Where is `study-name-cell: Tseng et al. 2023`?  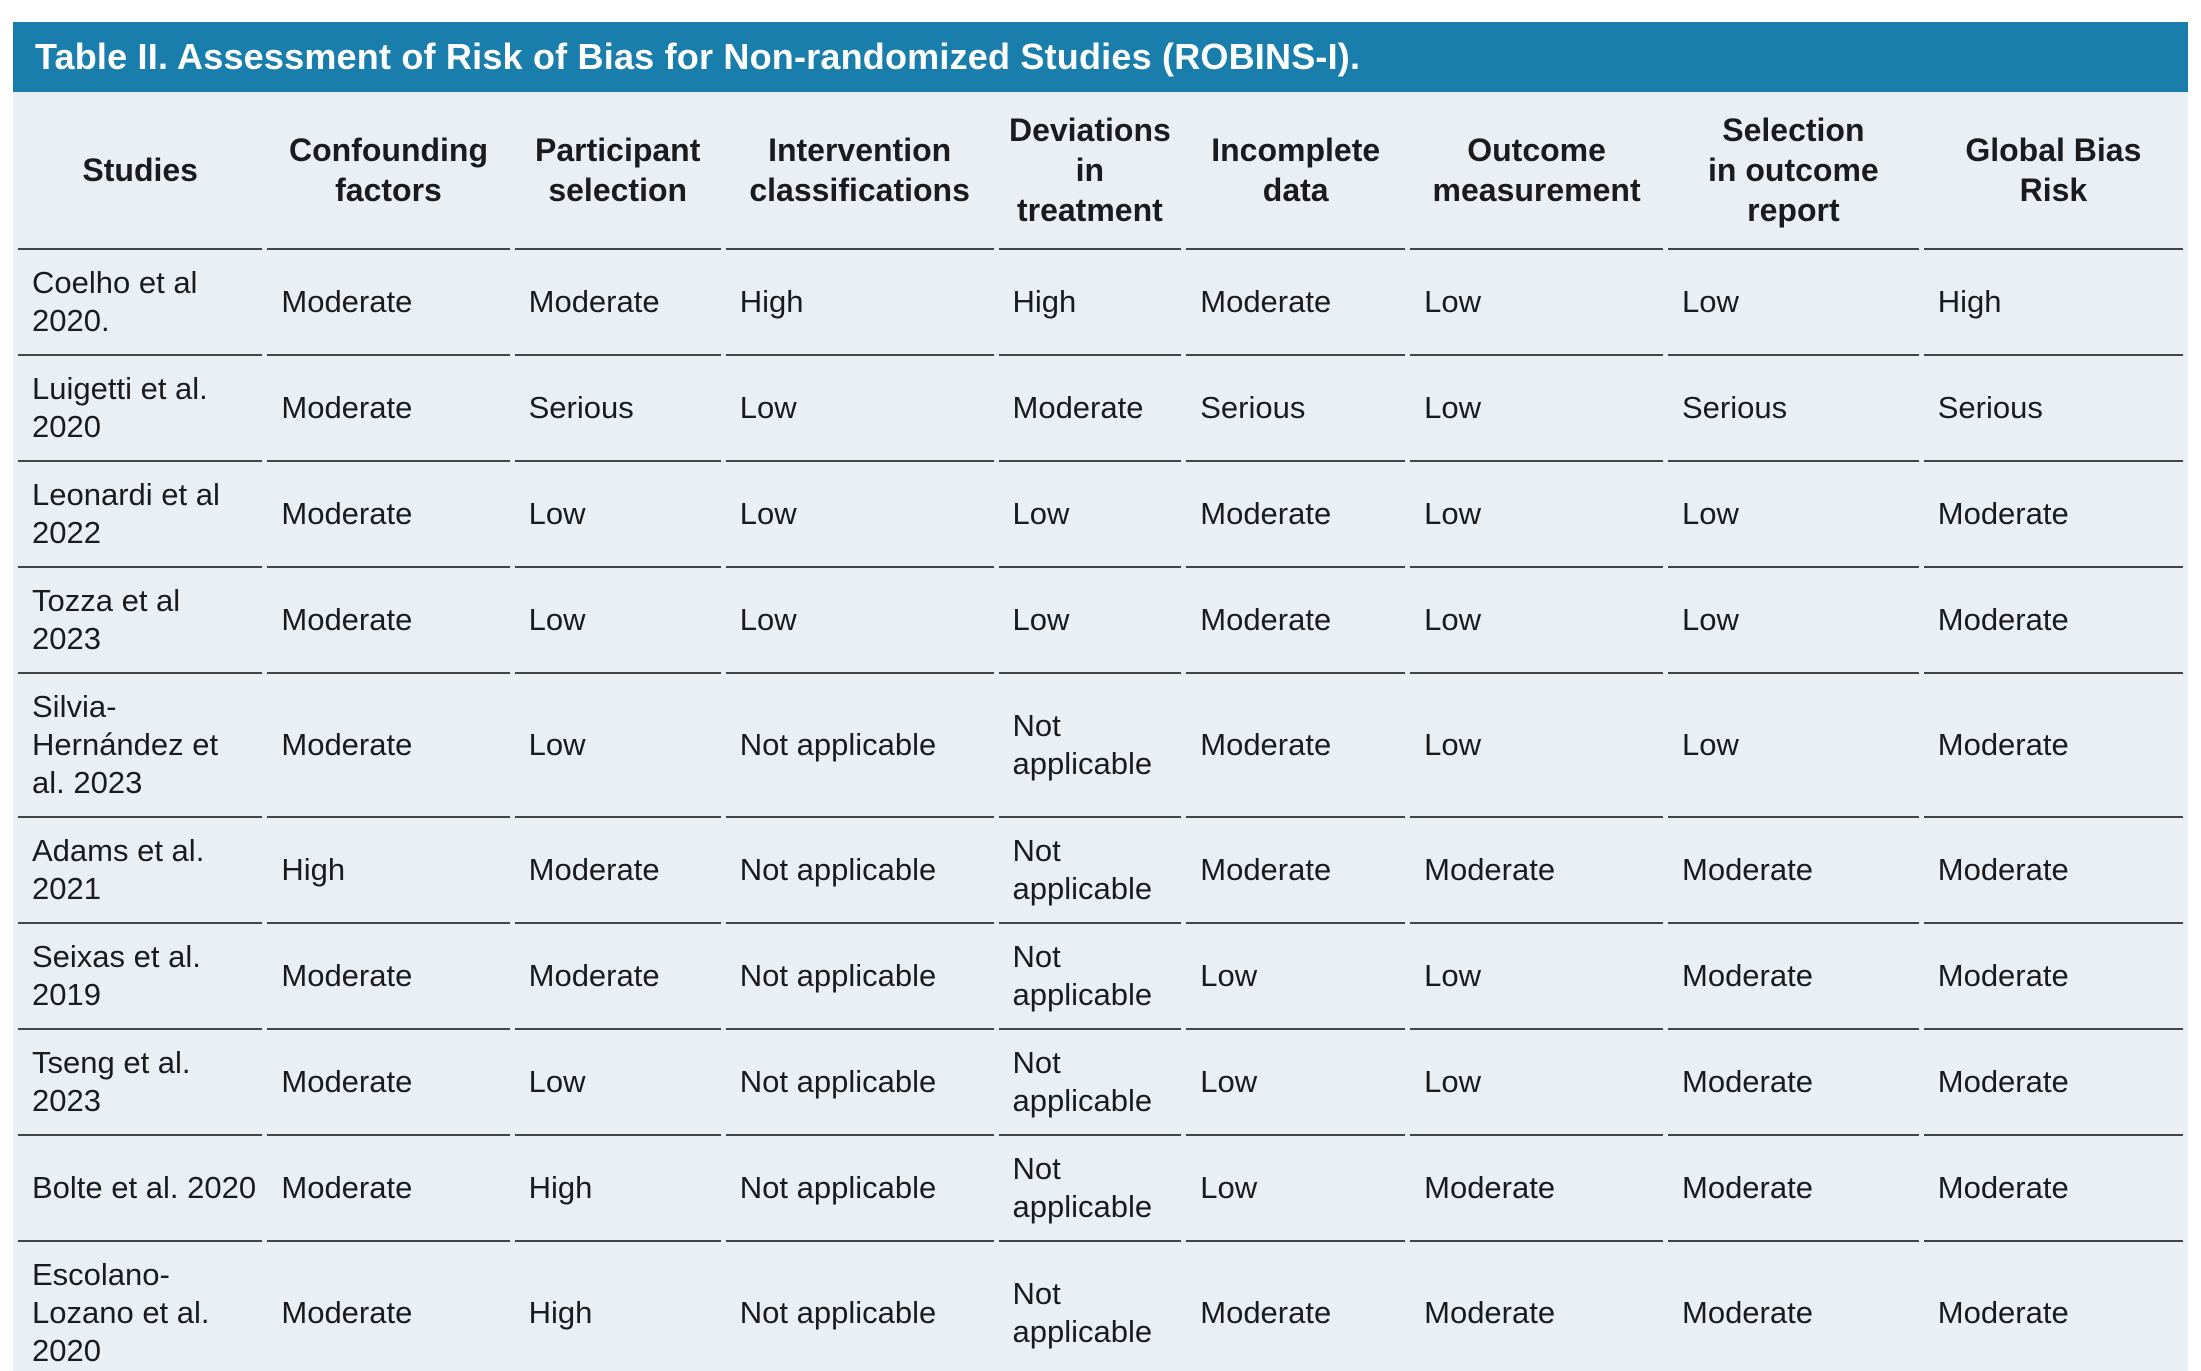 study-name-cell: Tseng et al. 2023 is located at coordinates (140, 1083).